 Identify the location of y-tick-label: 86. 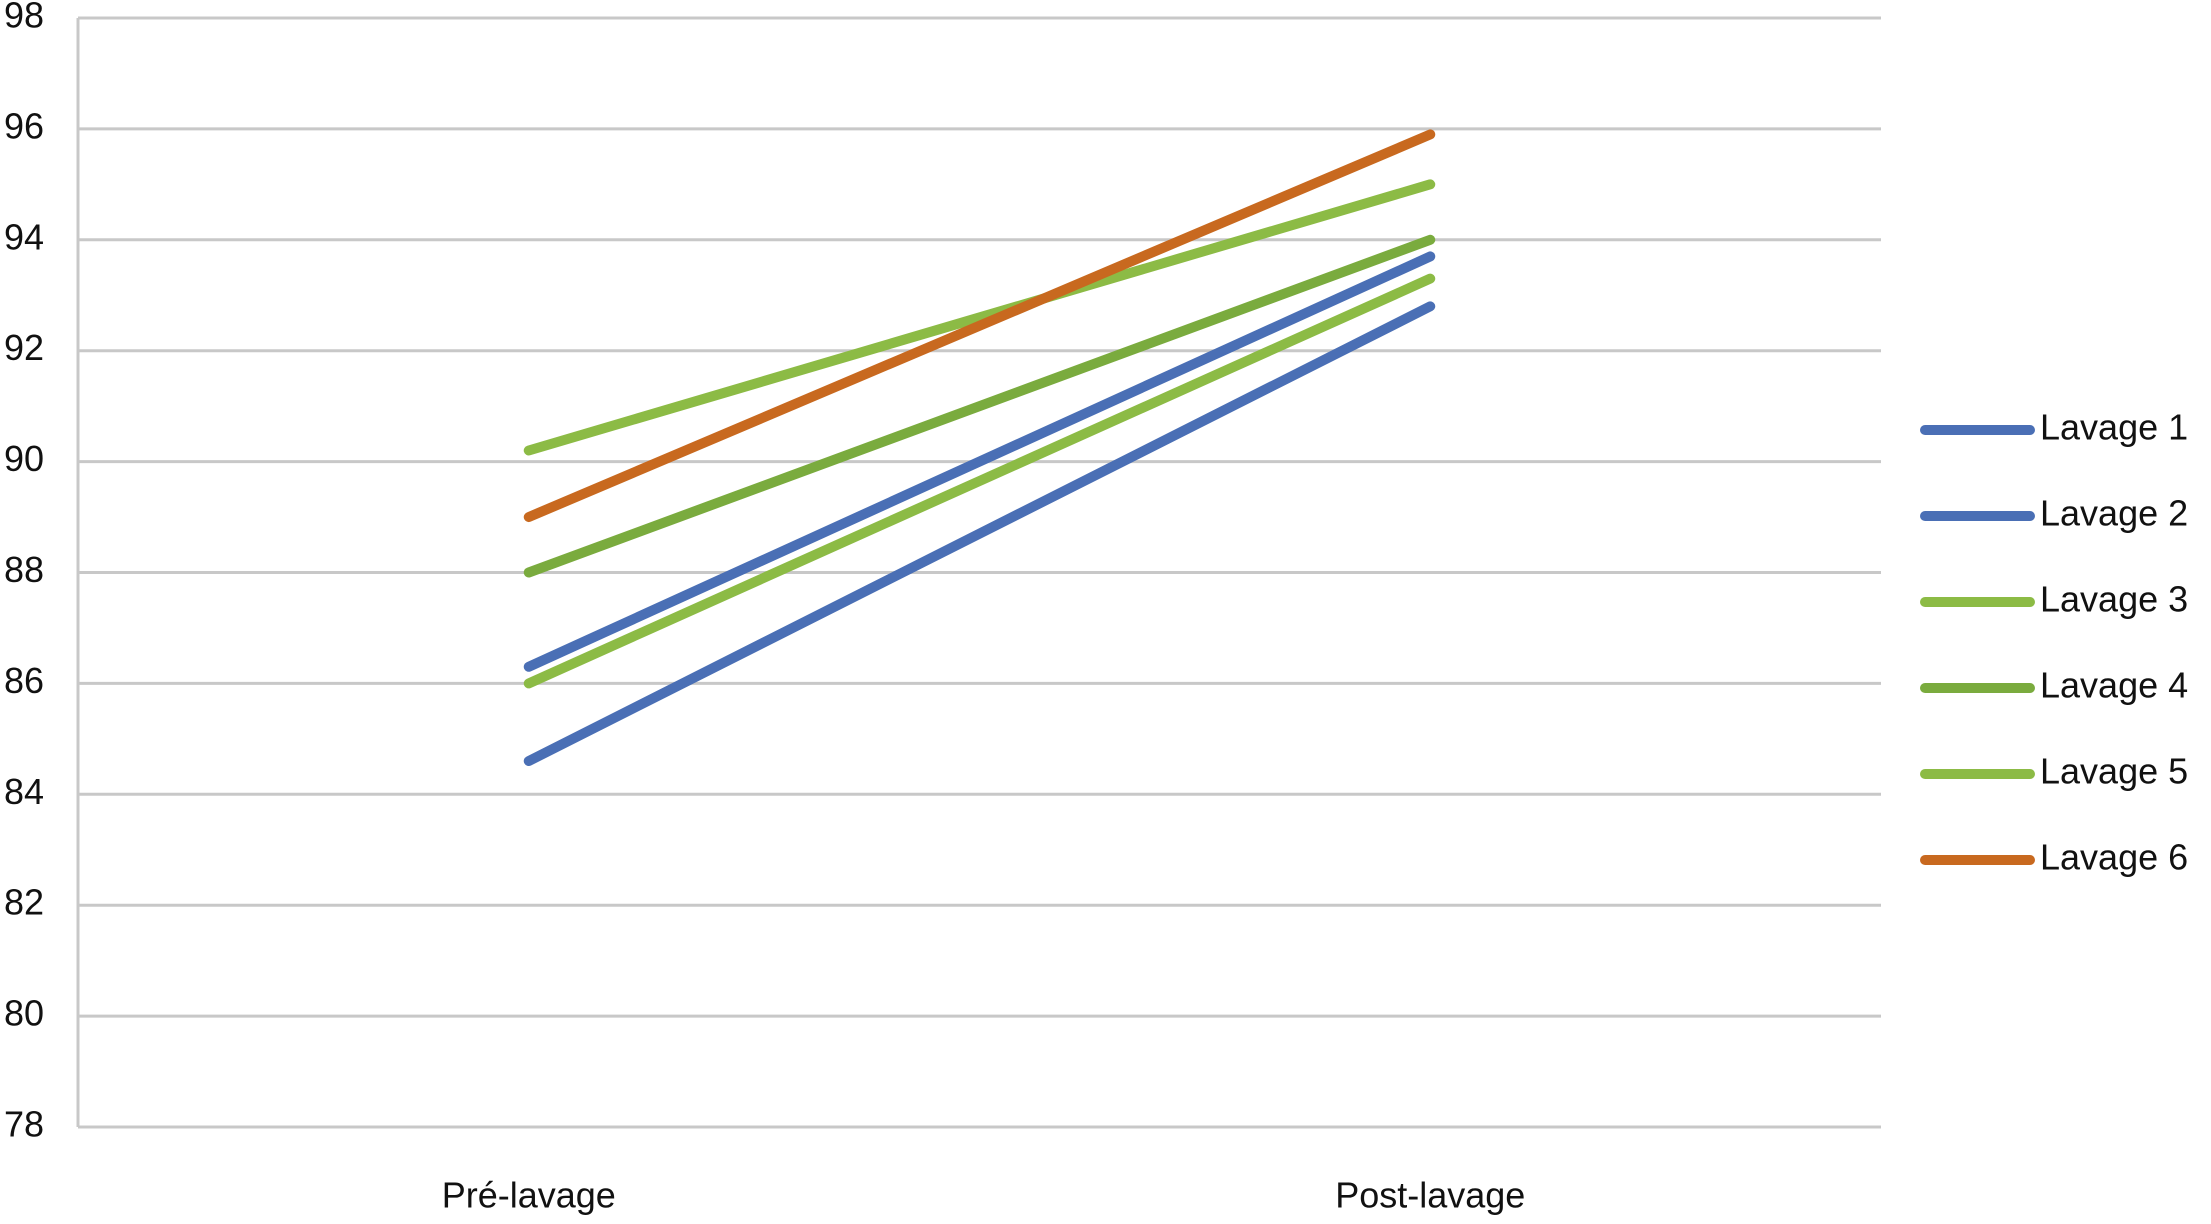
(24, 680).